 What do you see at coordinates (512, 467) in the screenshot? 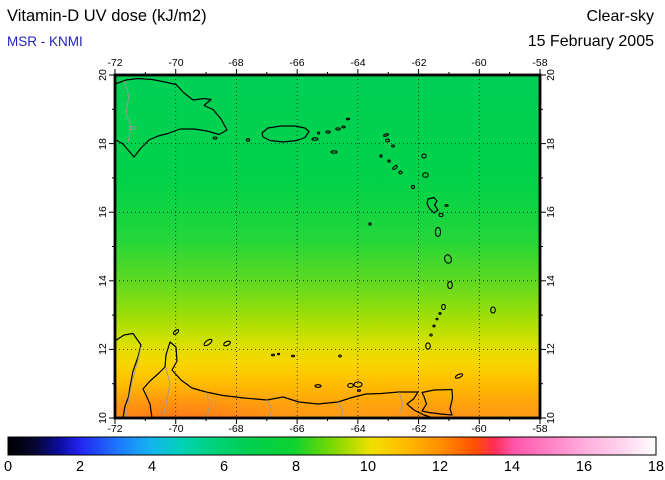
I see `colorbar-tick-label: 14` at bounding box center [512, 467].